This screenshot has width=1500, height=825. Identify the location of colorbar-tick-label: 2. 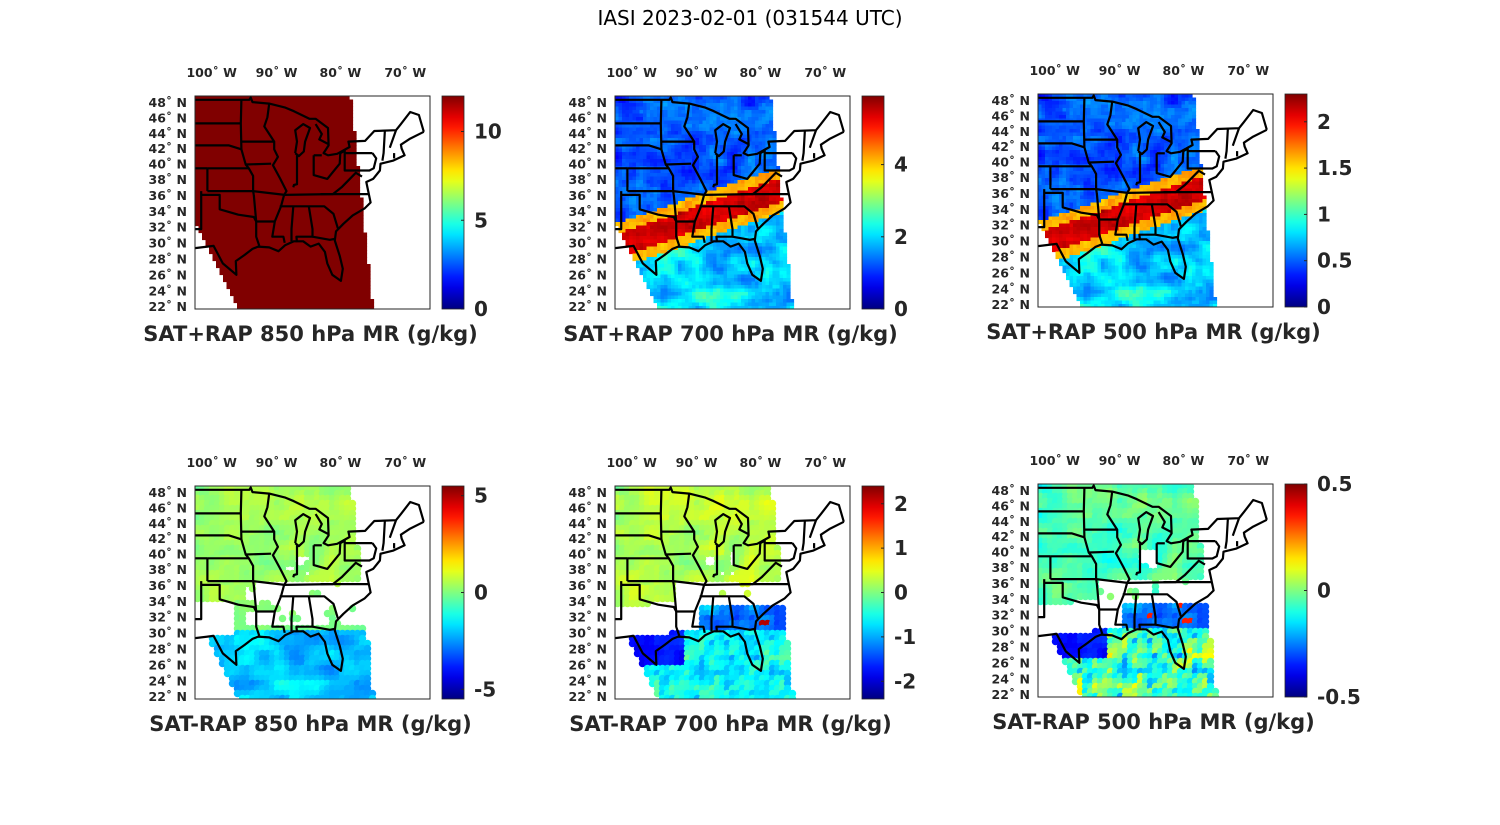
(901, 504).